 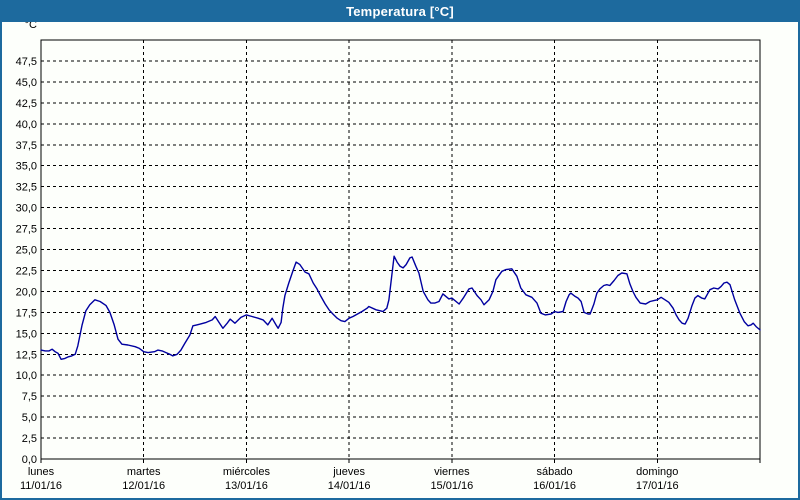 What do you see at coordinates (26, 334) in the screenshot?
I see `y-tick-label: 15,0` at bounding box center [26, 334].